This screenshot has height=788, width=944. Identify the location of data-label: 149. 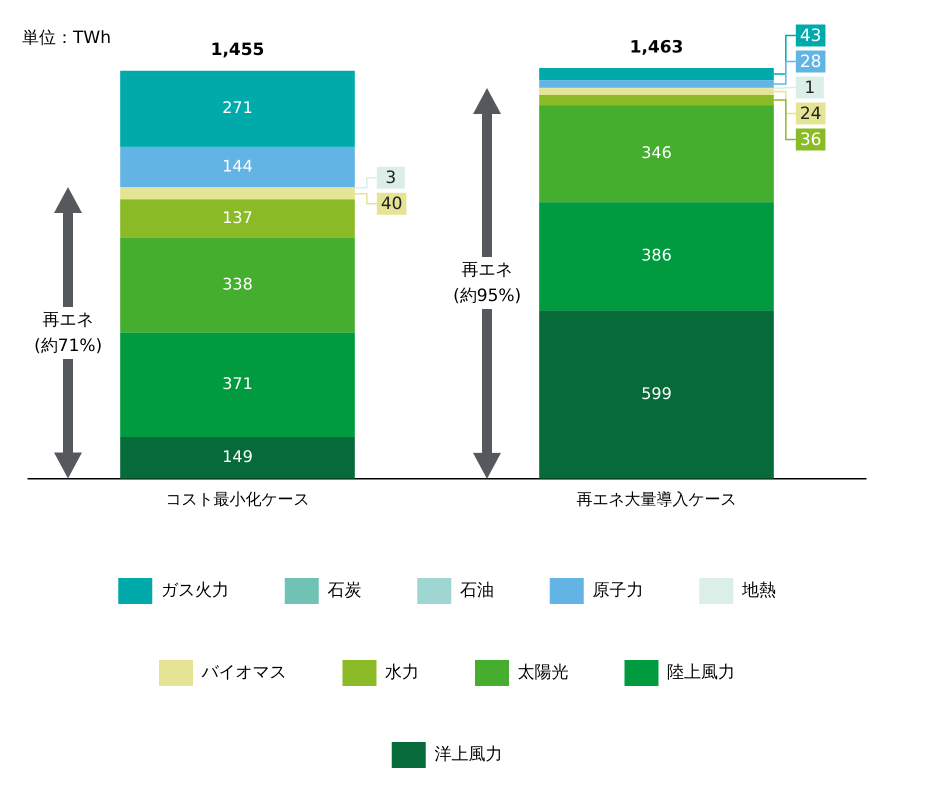
(237, 456).